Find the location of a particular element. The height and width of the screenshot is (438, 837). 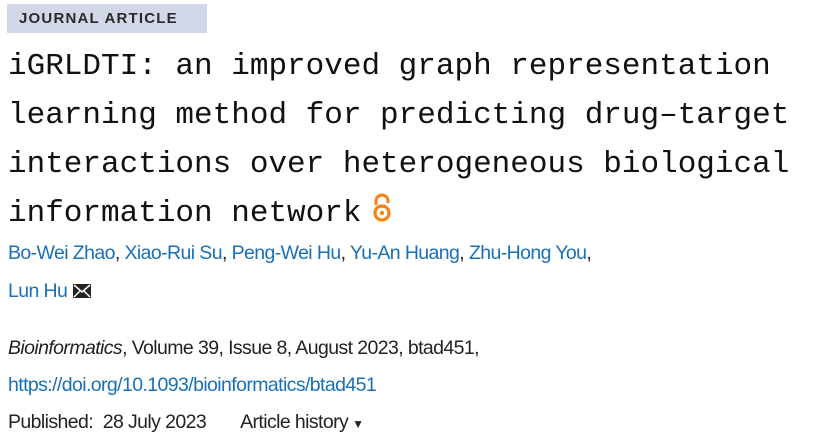

article-history-label: Article history is located at coordinates (294, 422).